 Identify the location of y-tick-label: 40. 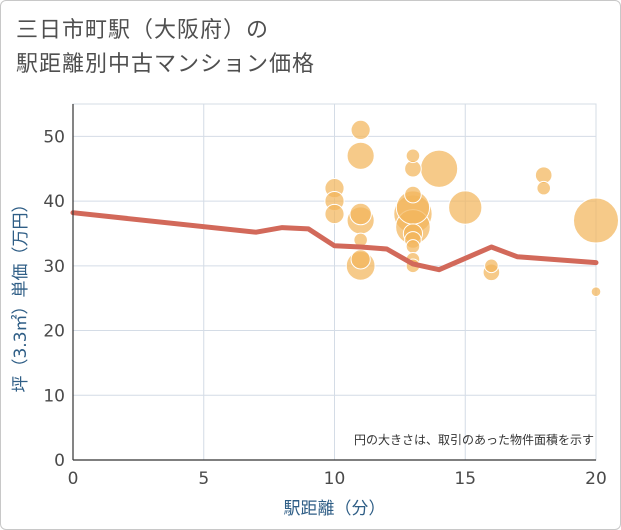
(54, 202).